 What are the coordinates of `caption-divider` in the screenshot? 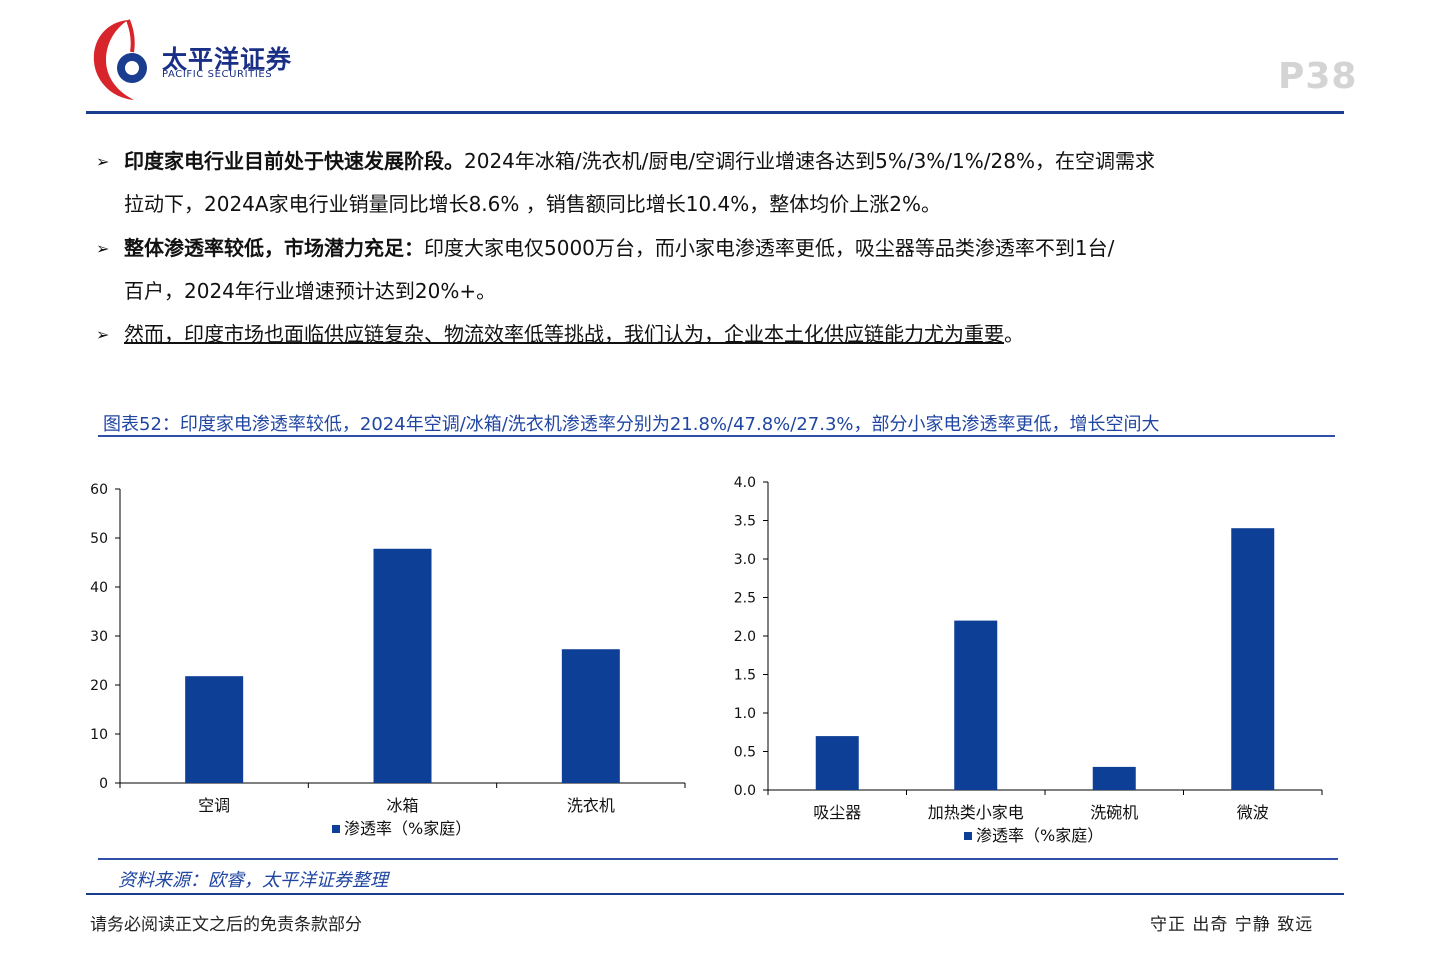 It's located at (716, 436).